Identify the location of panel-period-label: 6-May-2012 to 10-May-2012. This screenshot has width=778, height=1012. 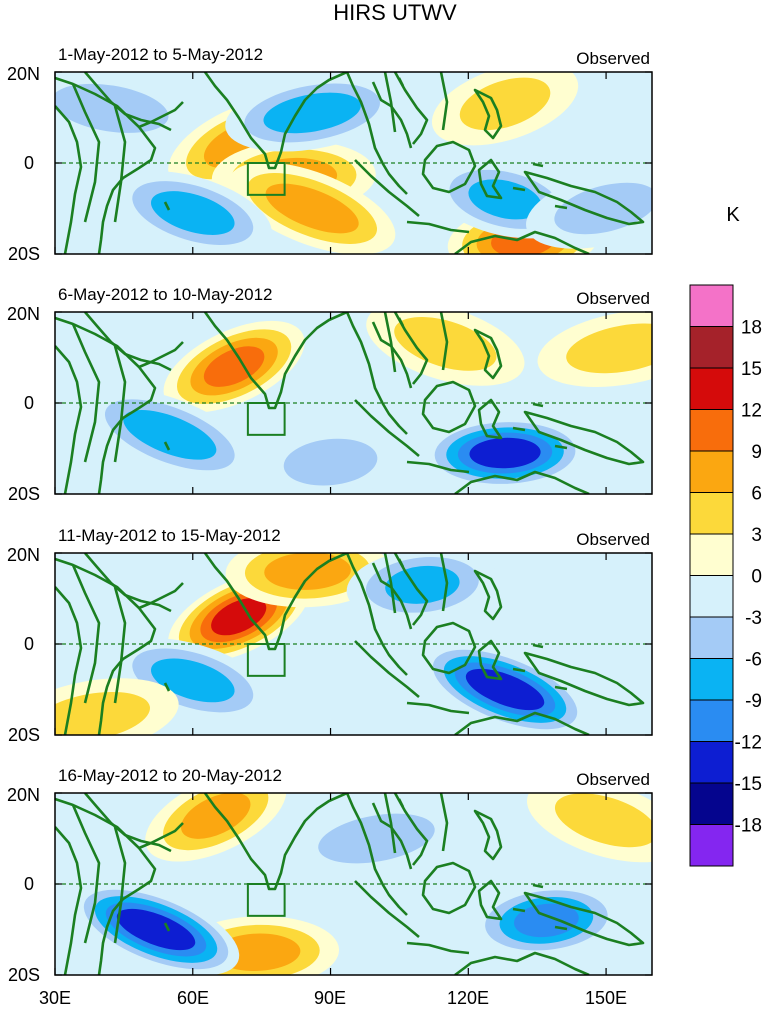
(165, 294).